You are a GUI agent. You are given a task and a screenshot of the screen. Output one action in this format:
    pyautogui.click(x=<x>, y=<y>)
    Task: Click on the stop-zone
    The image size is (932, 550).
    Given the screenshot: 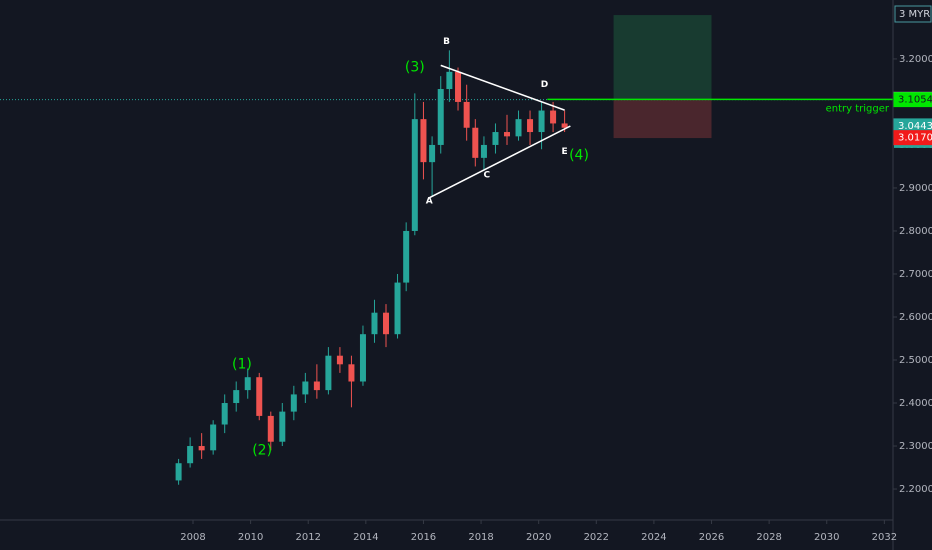 What is the action you would take?
    pyautogui.click(x=662, y=119)
    